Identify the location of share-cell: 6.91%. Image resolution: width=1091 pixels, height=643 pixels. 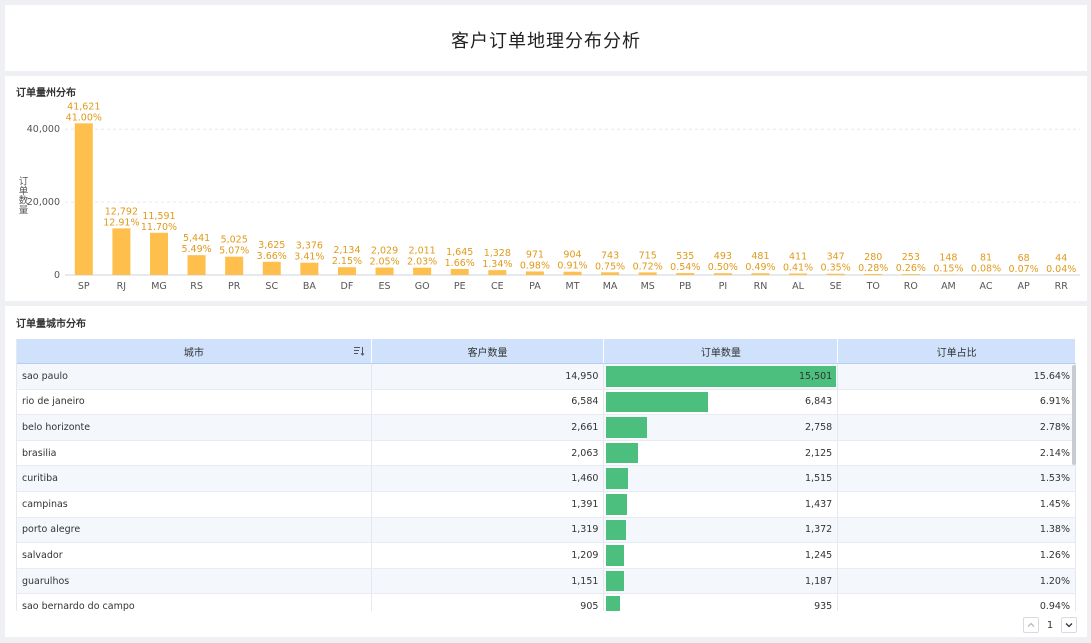
(957, 402).